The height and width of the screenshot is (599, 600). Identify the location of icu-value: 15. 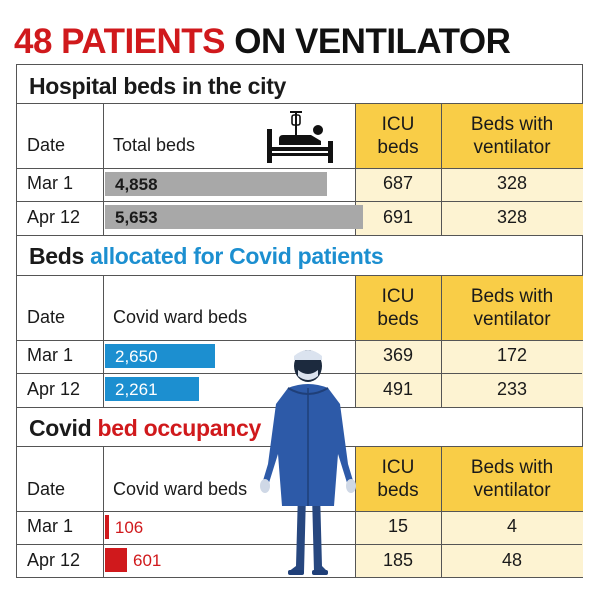
(398, 526).